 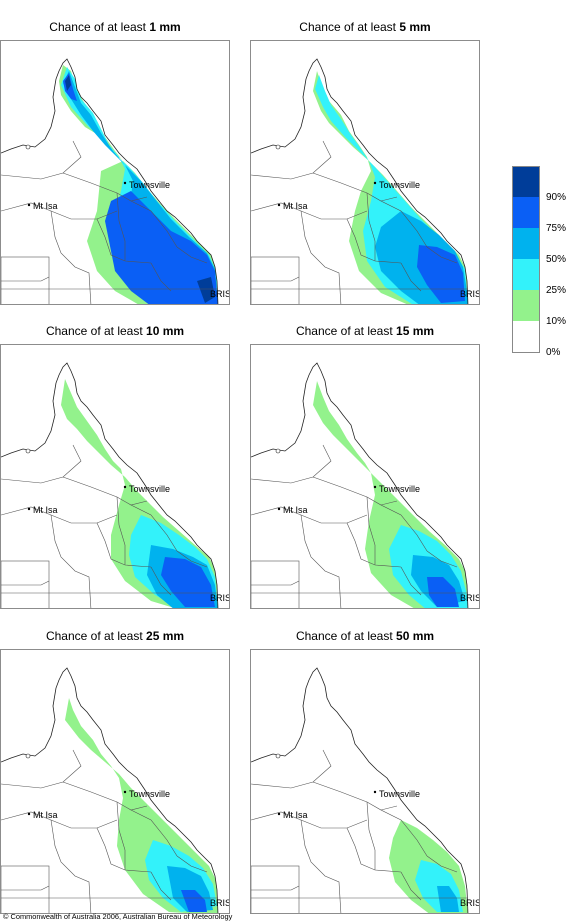 I want to click on probability-legend: 90% 75% 50% 25% 10% 0%, so click(x=541, y=262).